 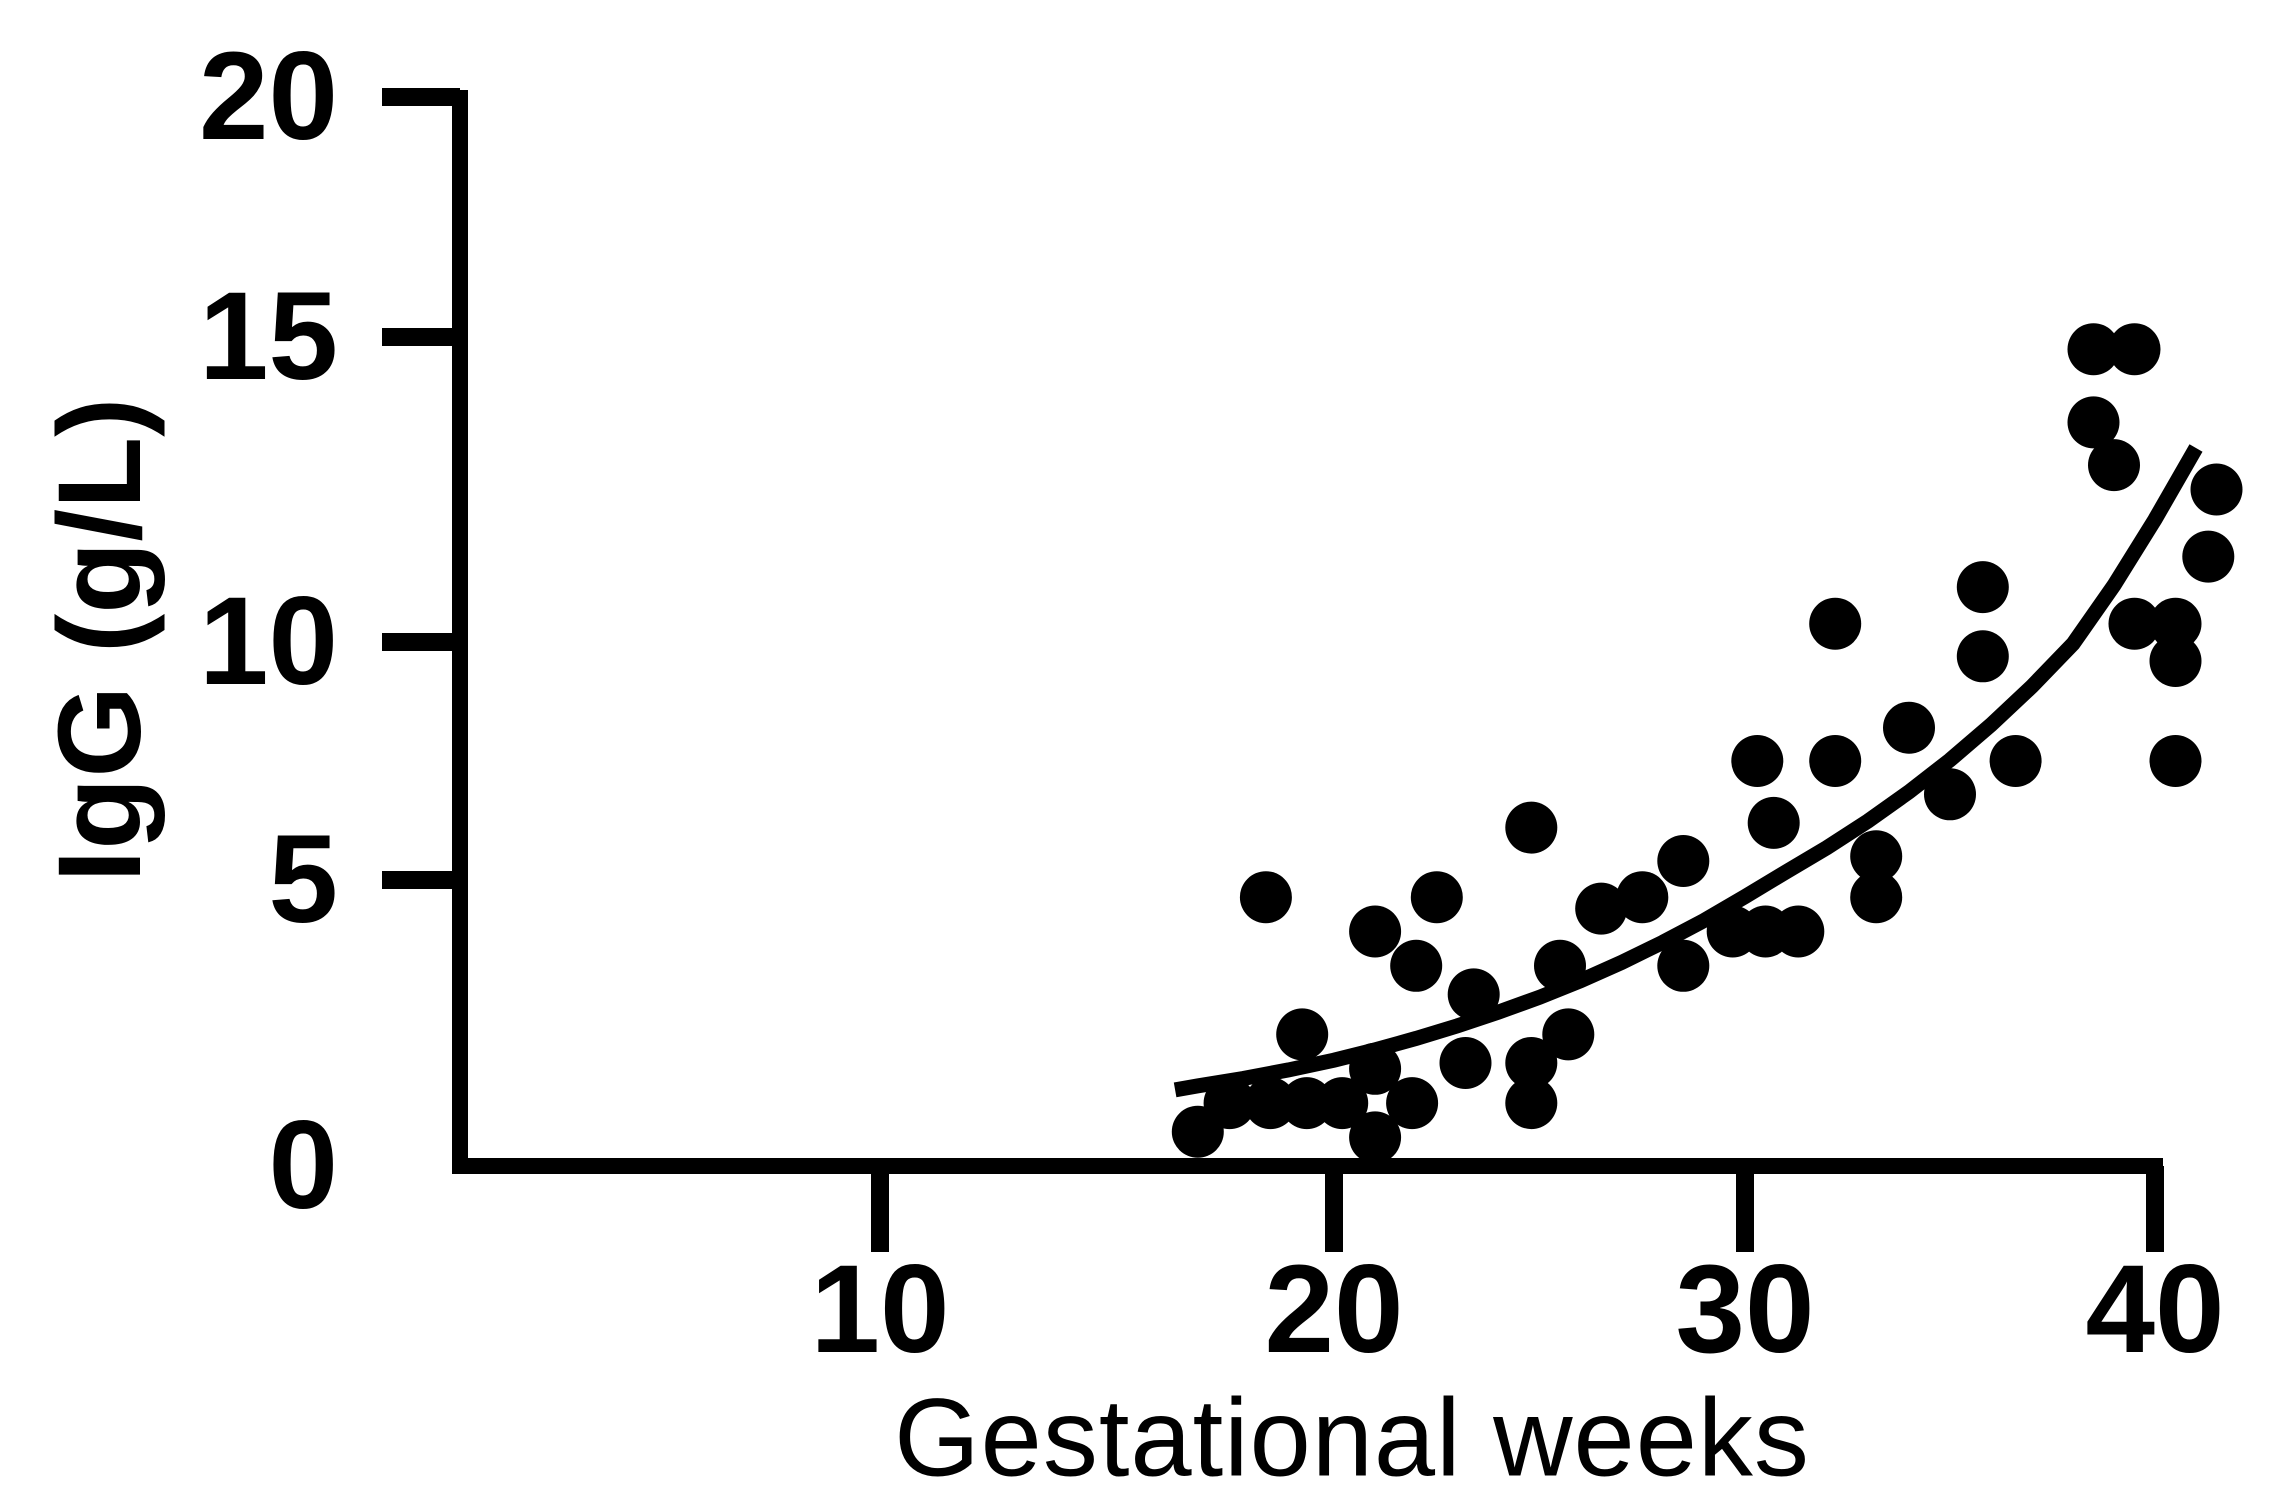 What do you see at coordinates (1744, 1309) in the screenshot?
I see `x-tick-label: 30` at bounding box center [1744, 1309].